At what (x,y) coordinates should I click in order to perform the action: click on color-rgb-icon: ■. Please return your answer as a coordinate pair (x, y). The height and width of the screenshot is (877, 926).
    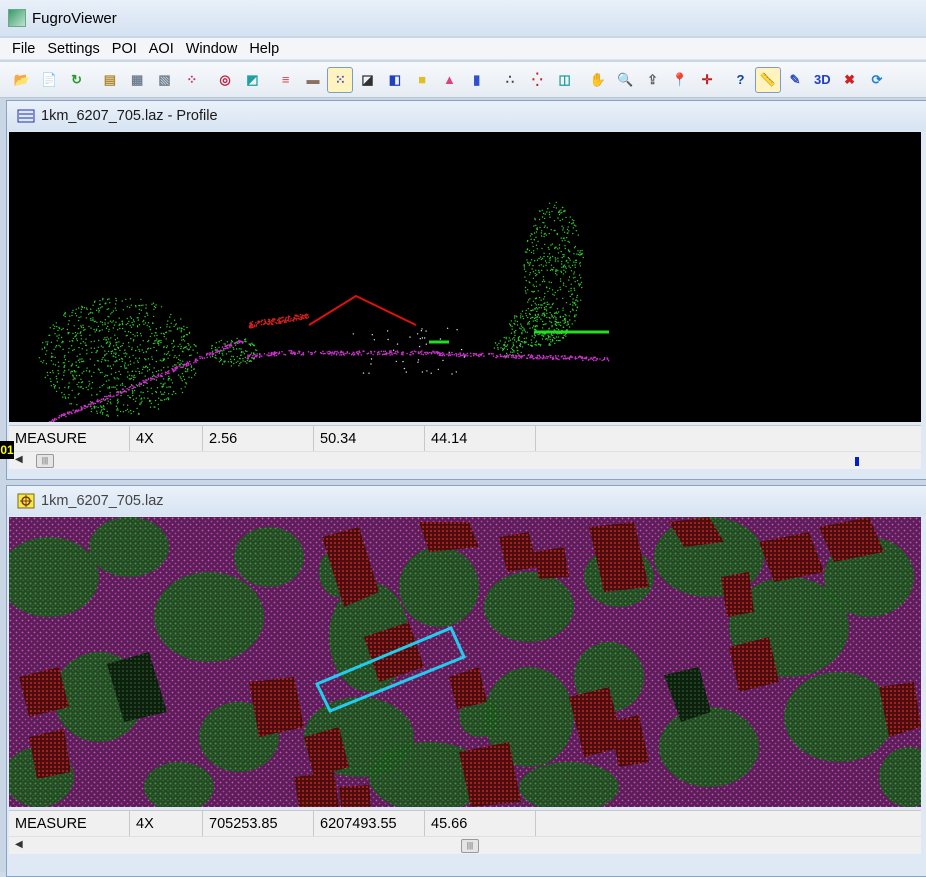
    Looking at the image, I should click on (422, 79).